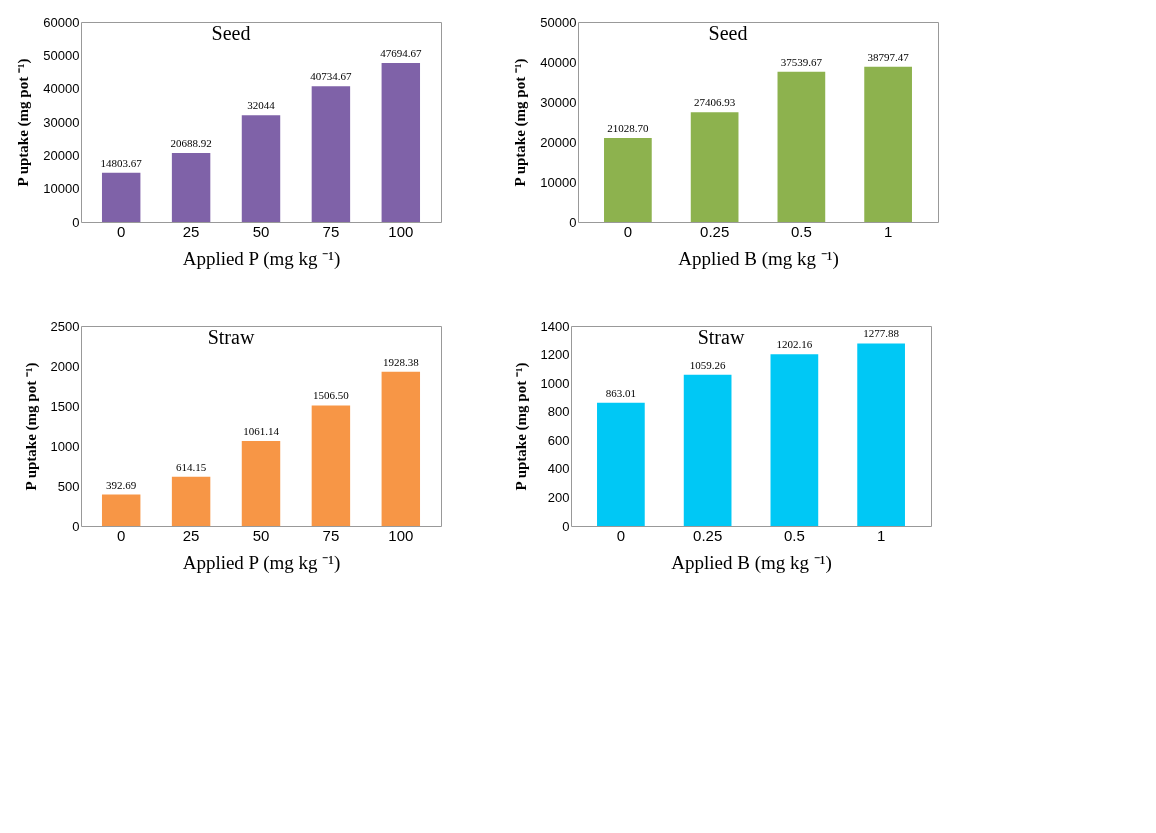 This screenshot has width=1156, height=833. Describe the element at coordinates (331, 395) in the screenshot. I see `data-label: 1506.50` at that location.